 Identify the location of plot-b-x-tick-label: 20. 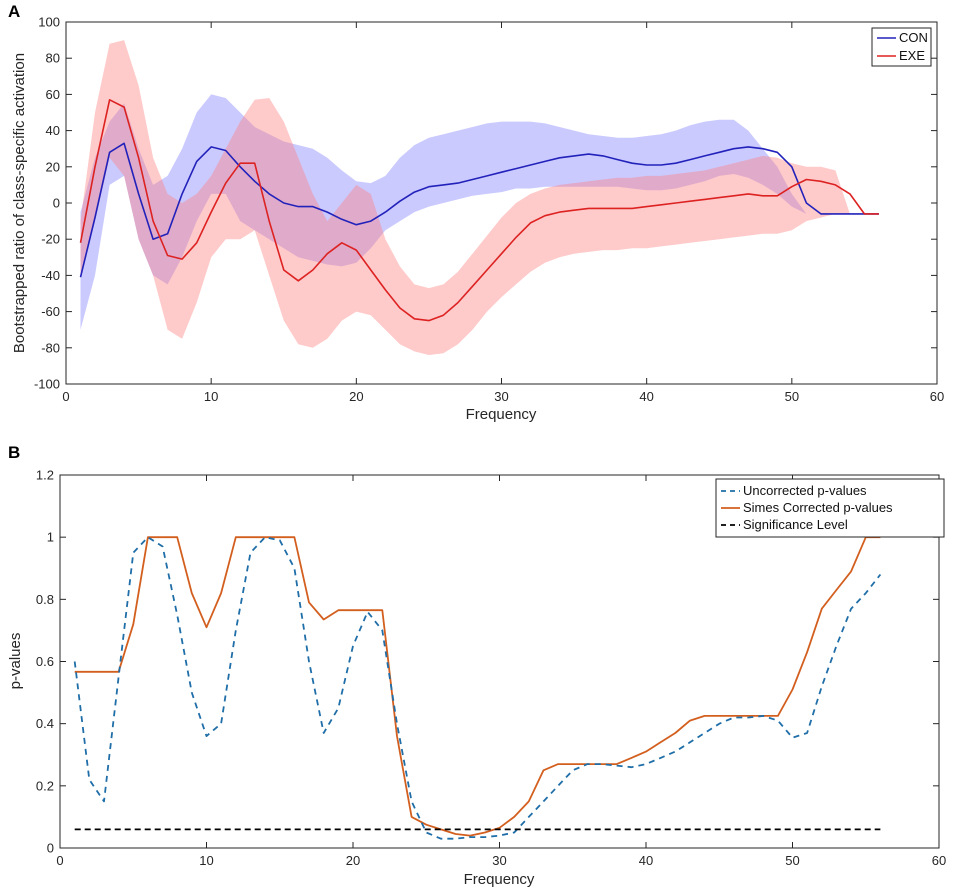
(353, 860).